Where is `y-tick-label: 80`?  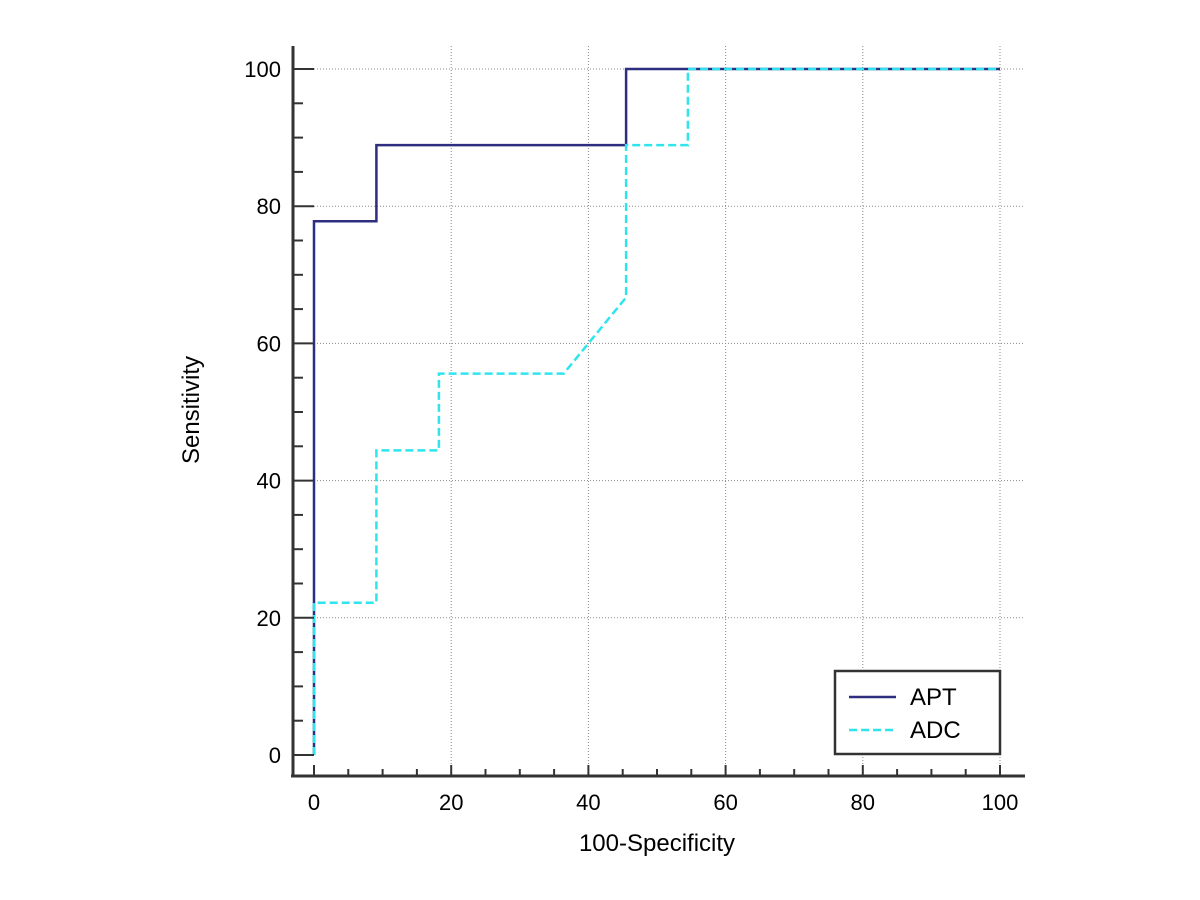 y-tick-label: 80 is located at coordinates (269, 206).